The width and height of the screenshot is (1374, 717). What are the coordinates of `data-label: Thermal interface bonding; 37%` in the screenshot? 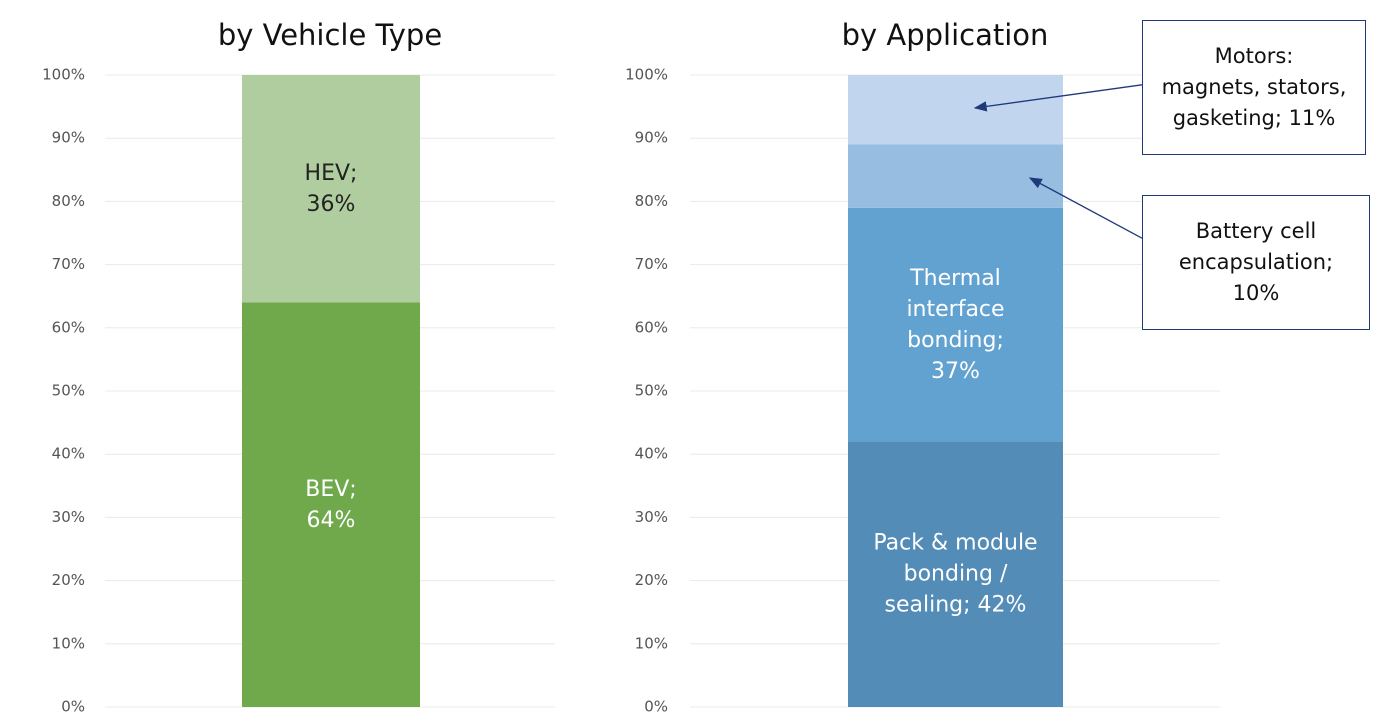 It's located at (955, 324).